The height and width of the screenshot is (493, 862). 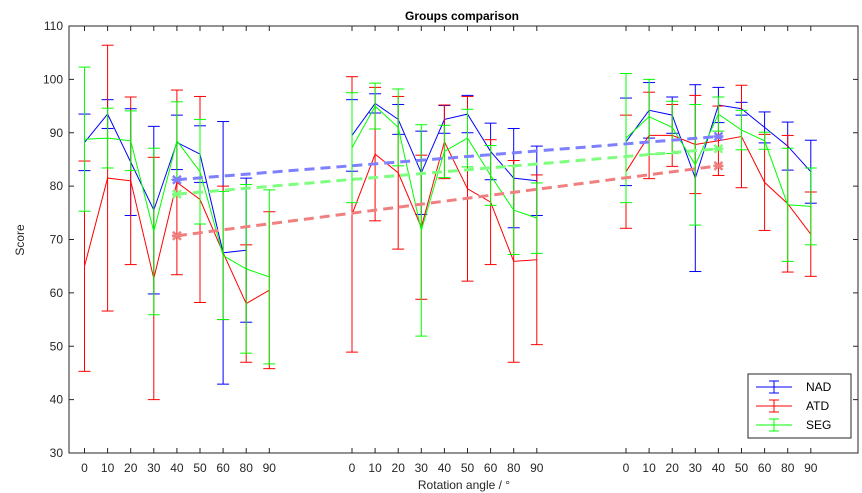 I want to click on legend-label-nad: NAD, so click(x=819, y=387).